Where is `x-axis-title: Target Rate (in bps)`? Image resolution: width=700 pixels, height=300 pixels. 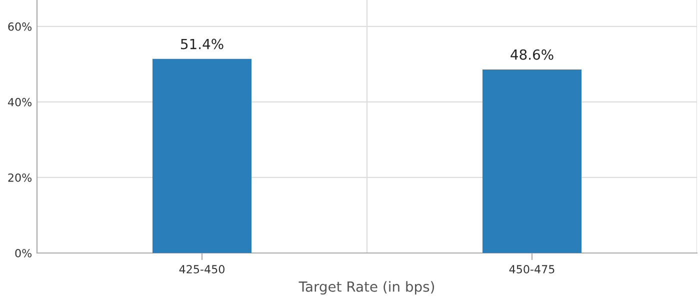
x-axis-title: Target Rate (in bps) is located at coordinates (366, 288).